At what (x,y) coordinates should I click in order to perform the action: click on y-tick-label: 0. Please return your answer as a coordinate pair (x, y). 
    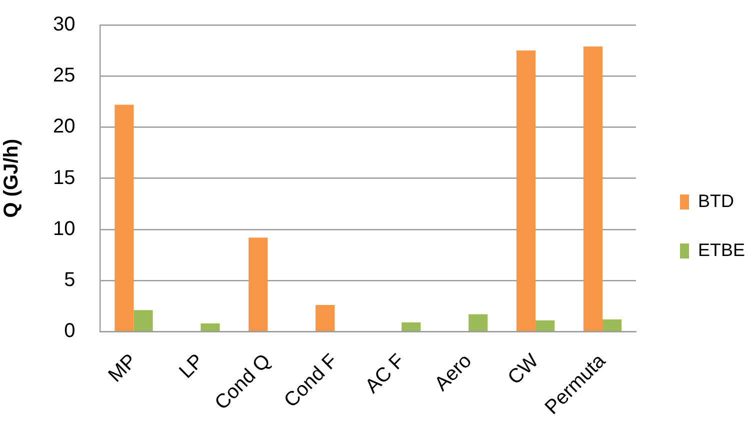
    Looking at the image, I should click on (70, 331).